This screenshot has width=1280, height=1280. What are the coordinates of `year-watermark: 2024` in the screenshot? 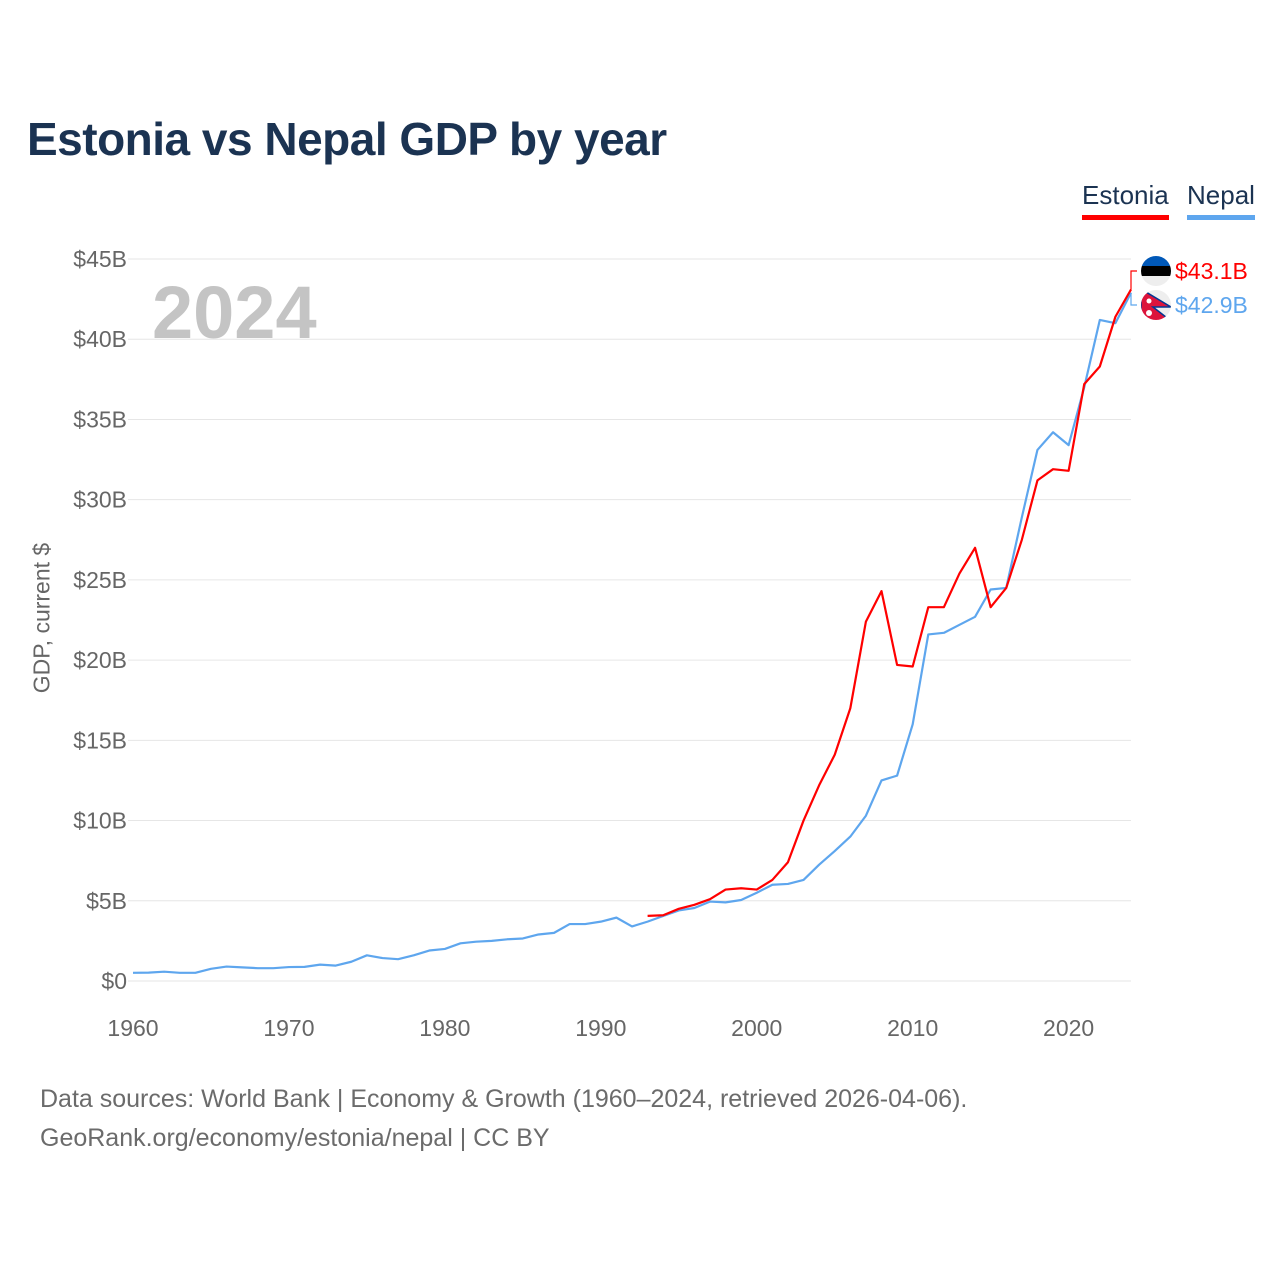 It's located at (234, 312).